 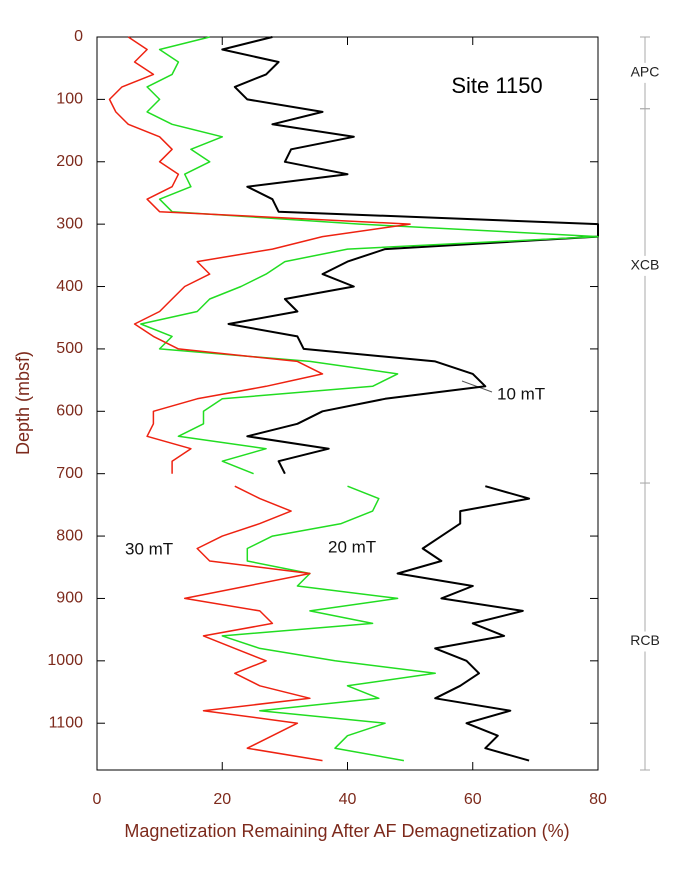 I want to click on series-annotation: 20 mT, so click(x=352, y=546).